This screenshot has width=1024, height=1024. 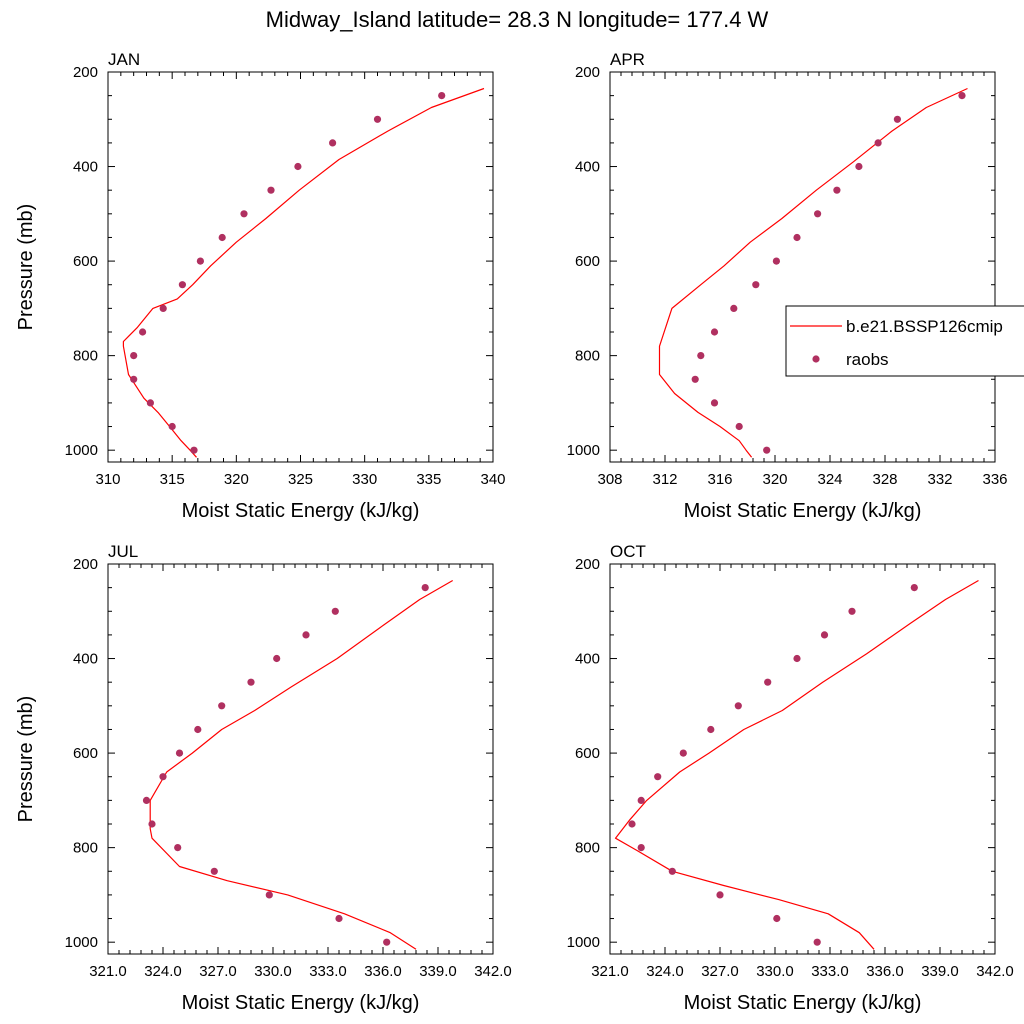 I want to click on x-tick-label: 316, so click(x=719, y=479).